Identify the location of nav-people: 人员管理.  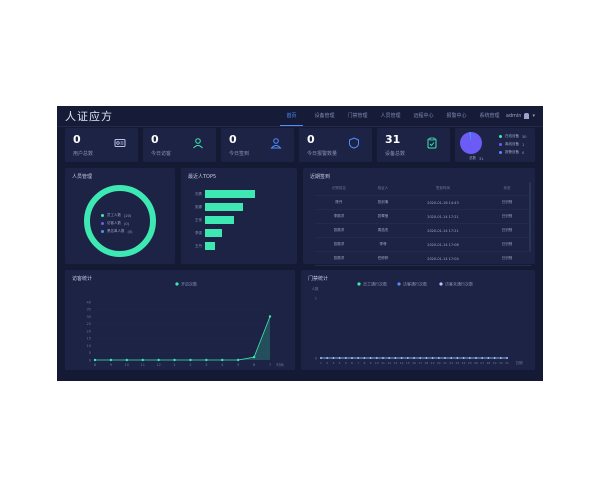
(390, 116).